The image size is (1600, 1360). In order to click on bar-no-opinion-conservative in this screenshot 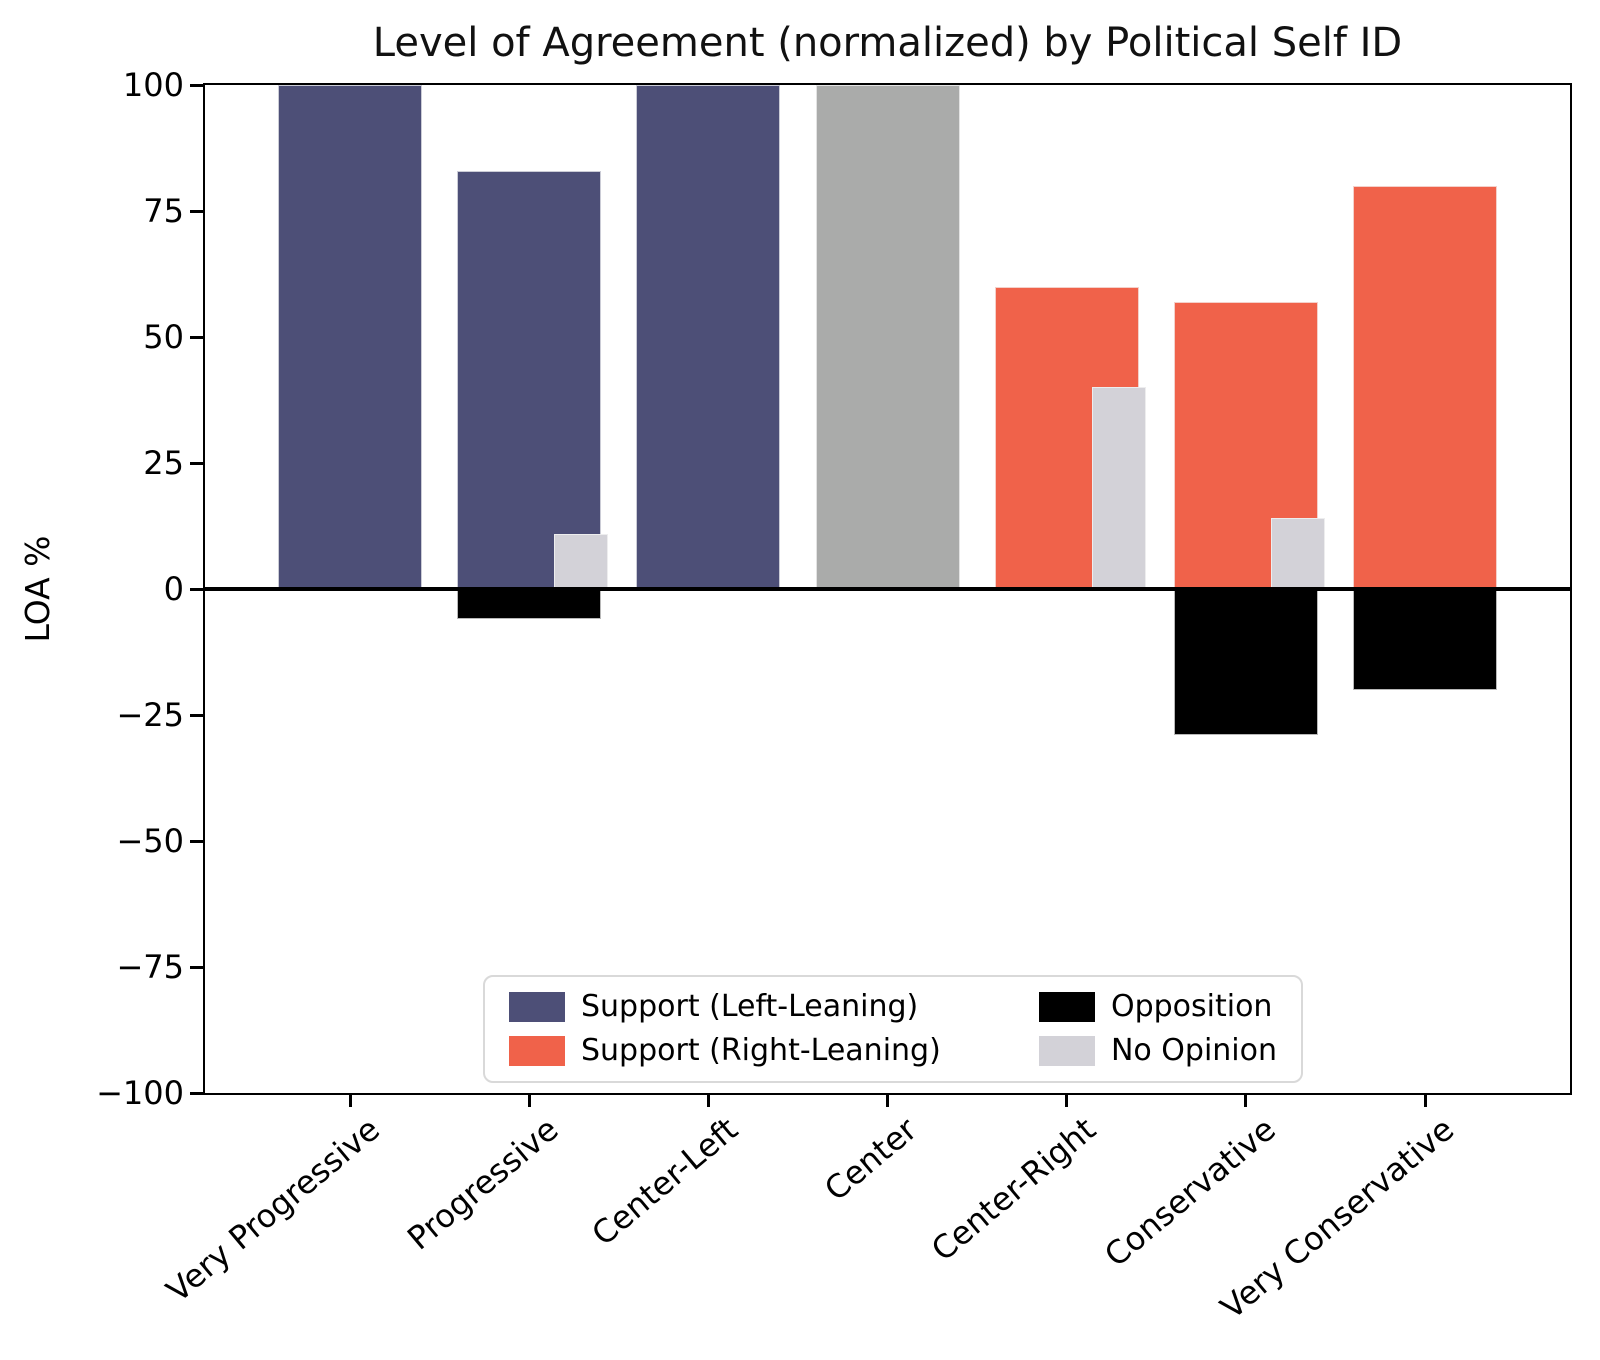, I will do `click(1297, 553)`.